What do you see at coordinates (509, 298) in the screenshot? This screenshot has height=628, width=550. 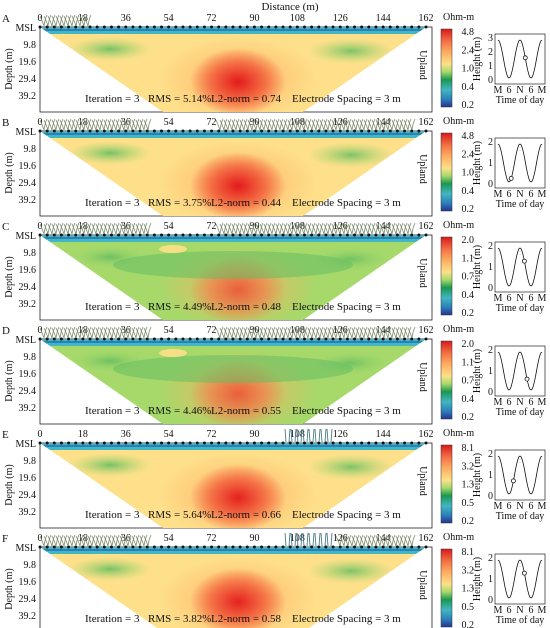 I see `inset-x-tick: 6` at bounding box center [509, 298].